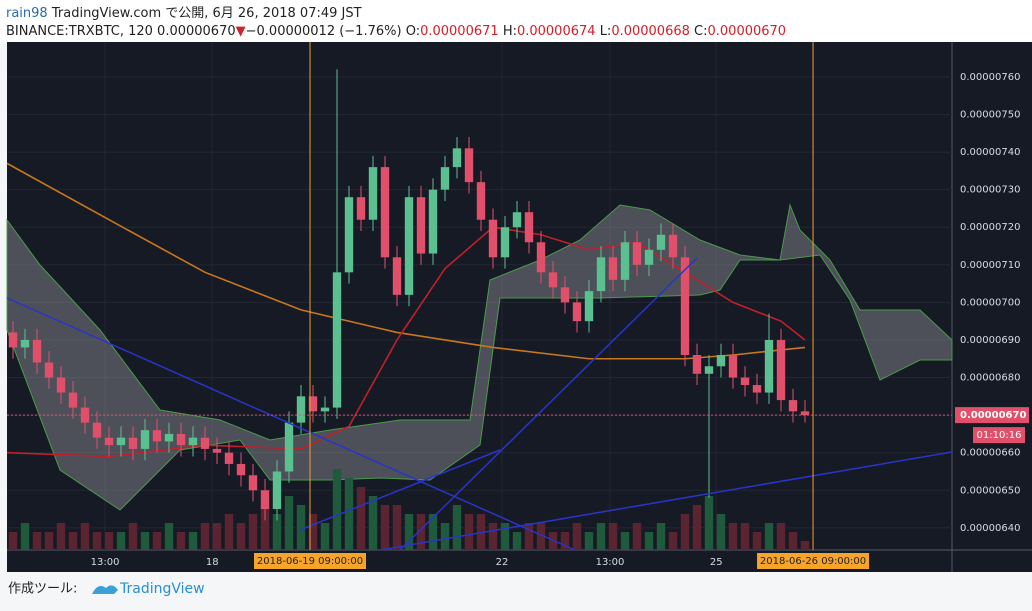 The width and height of the screenshot is (1032, 611). I want to click on y-tick-label: 0.00000710, so click(990, 265).